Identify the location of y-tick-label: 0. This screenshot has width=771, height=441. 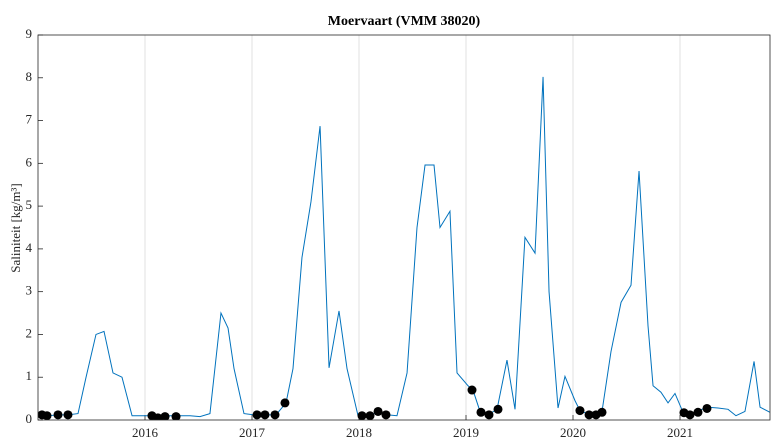
(29, 418).